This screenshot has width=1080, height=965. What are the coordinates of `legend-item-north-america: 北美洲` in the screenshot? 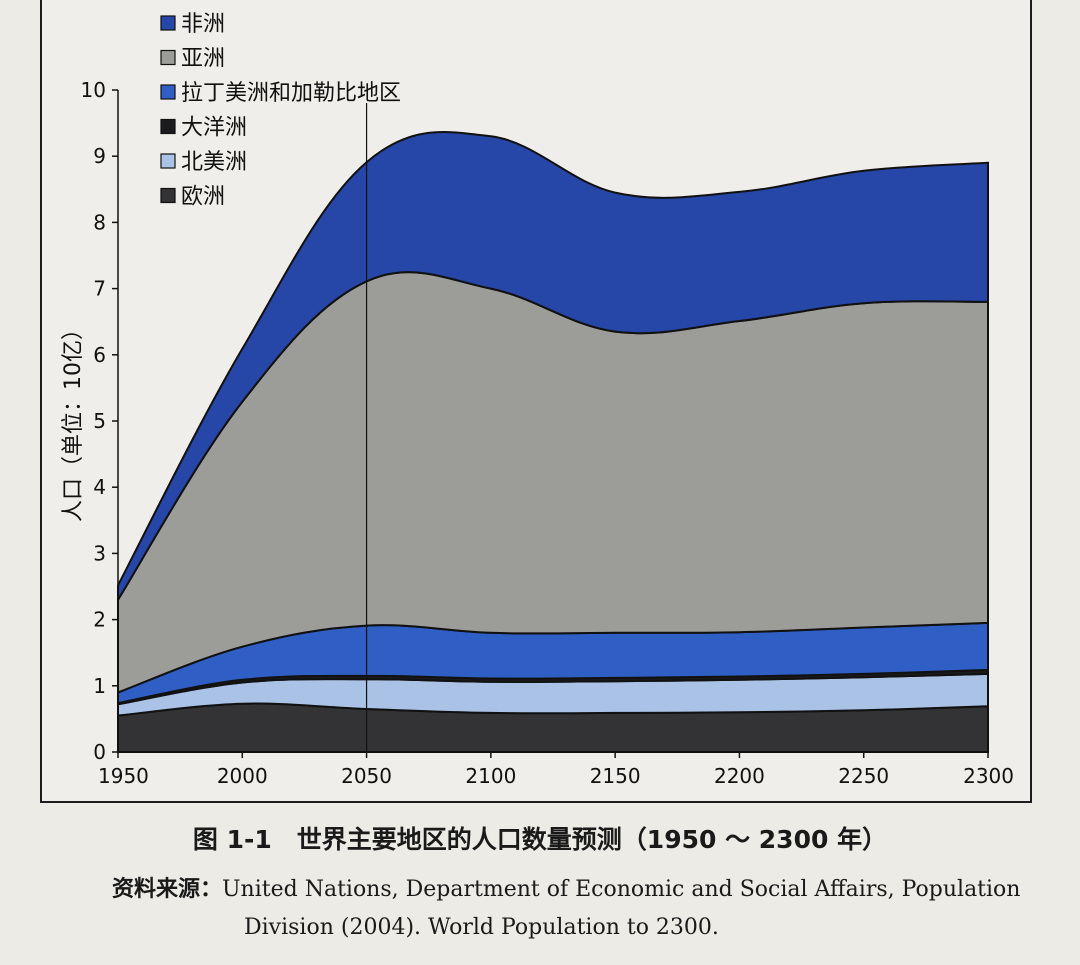 It's located at (203, 162).